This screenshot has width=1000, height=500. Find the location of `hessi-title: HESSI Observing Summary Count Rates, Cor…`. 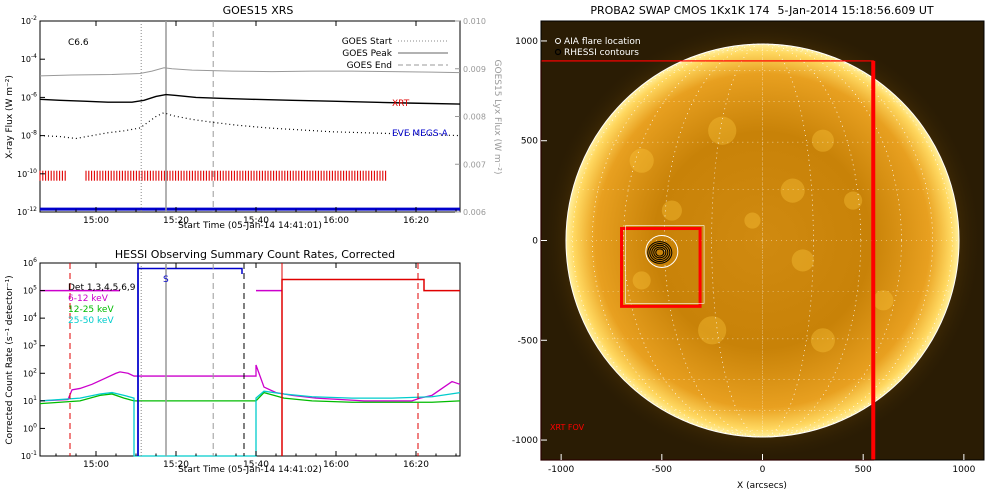

hessi-title: HESSI Observing Summary Count Rates, Cor… is located at coordinates (255, 254).